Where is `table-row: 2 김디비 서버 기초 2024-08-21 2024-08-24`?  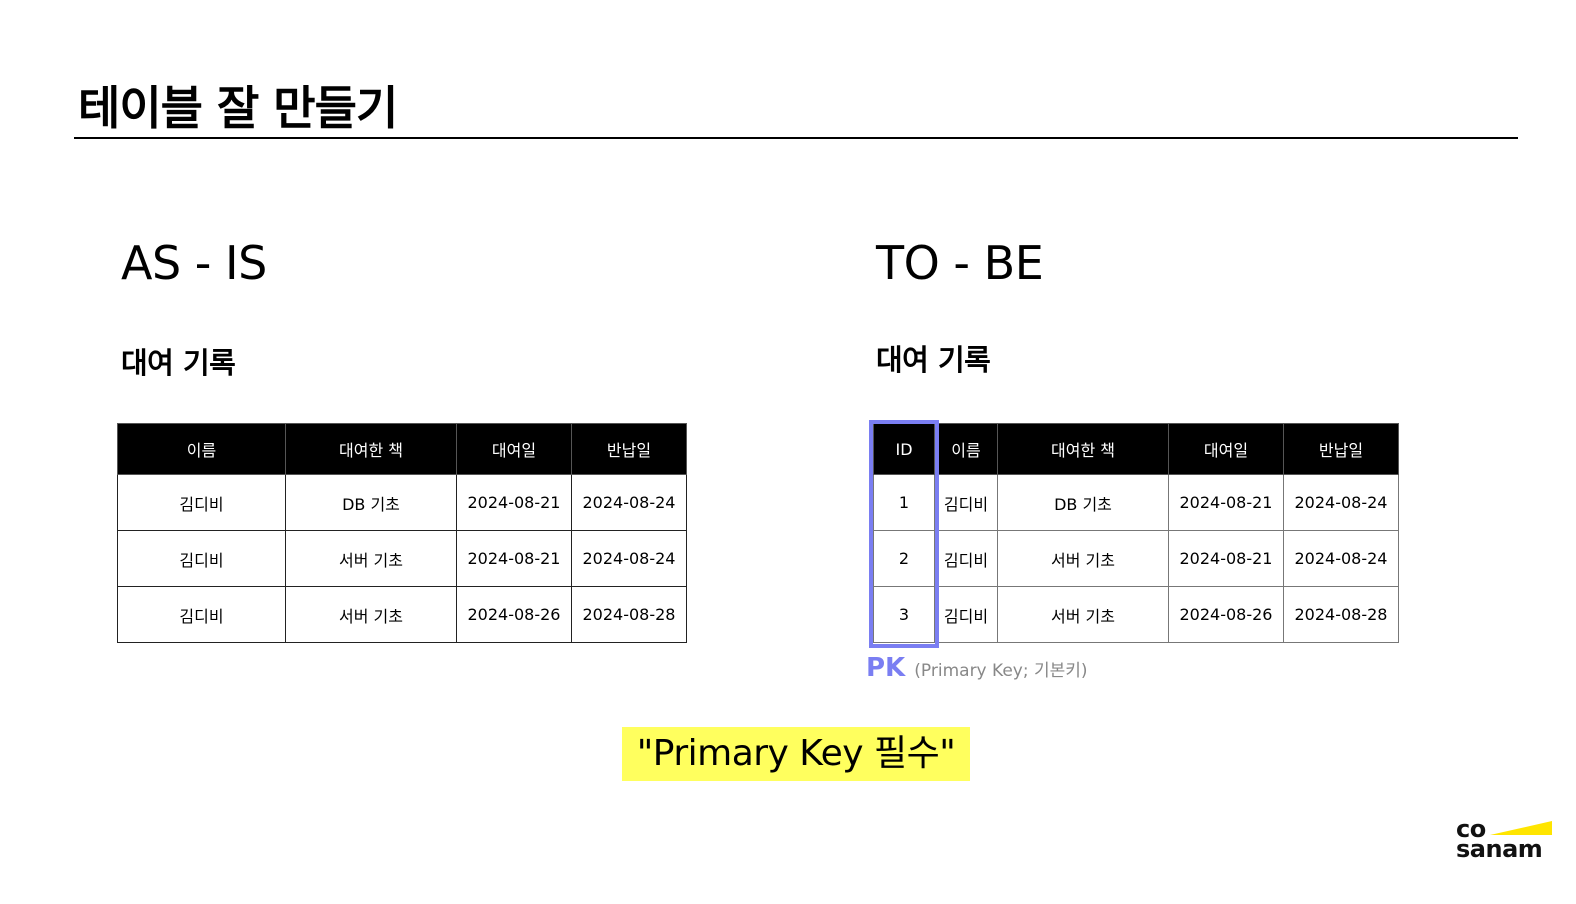
table-row: 2 김디비 서버 기초 2024-08-21 2024-08-24 is located at coordinates (1136, 558).